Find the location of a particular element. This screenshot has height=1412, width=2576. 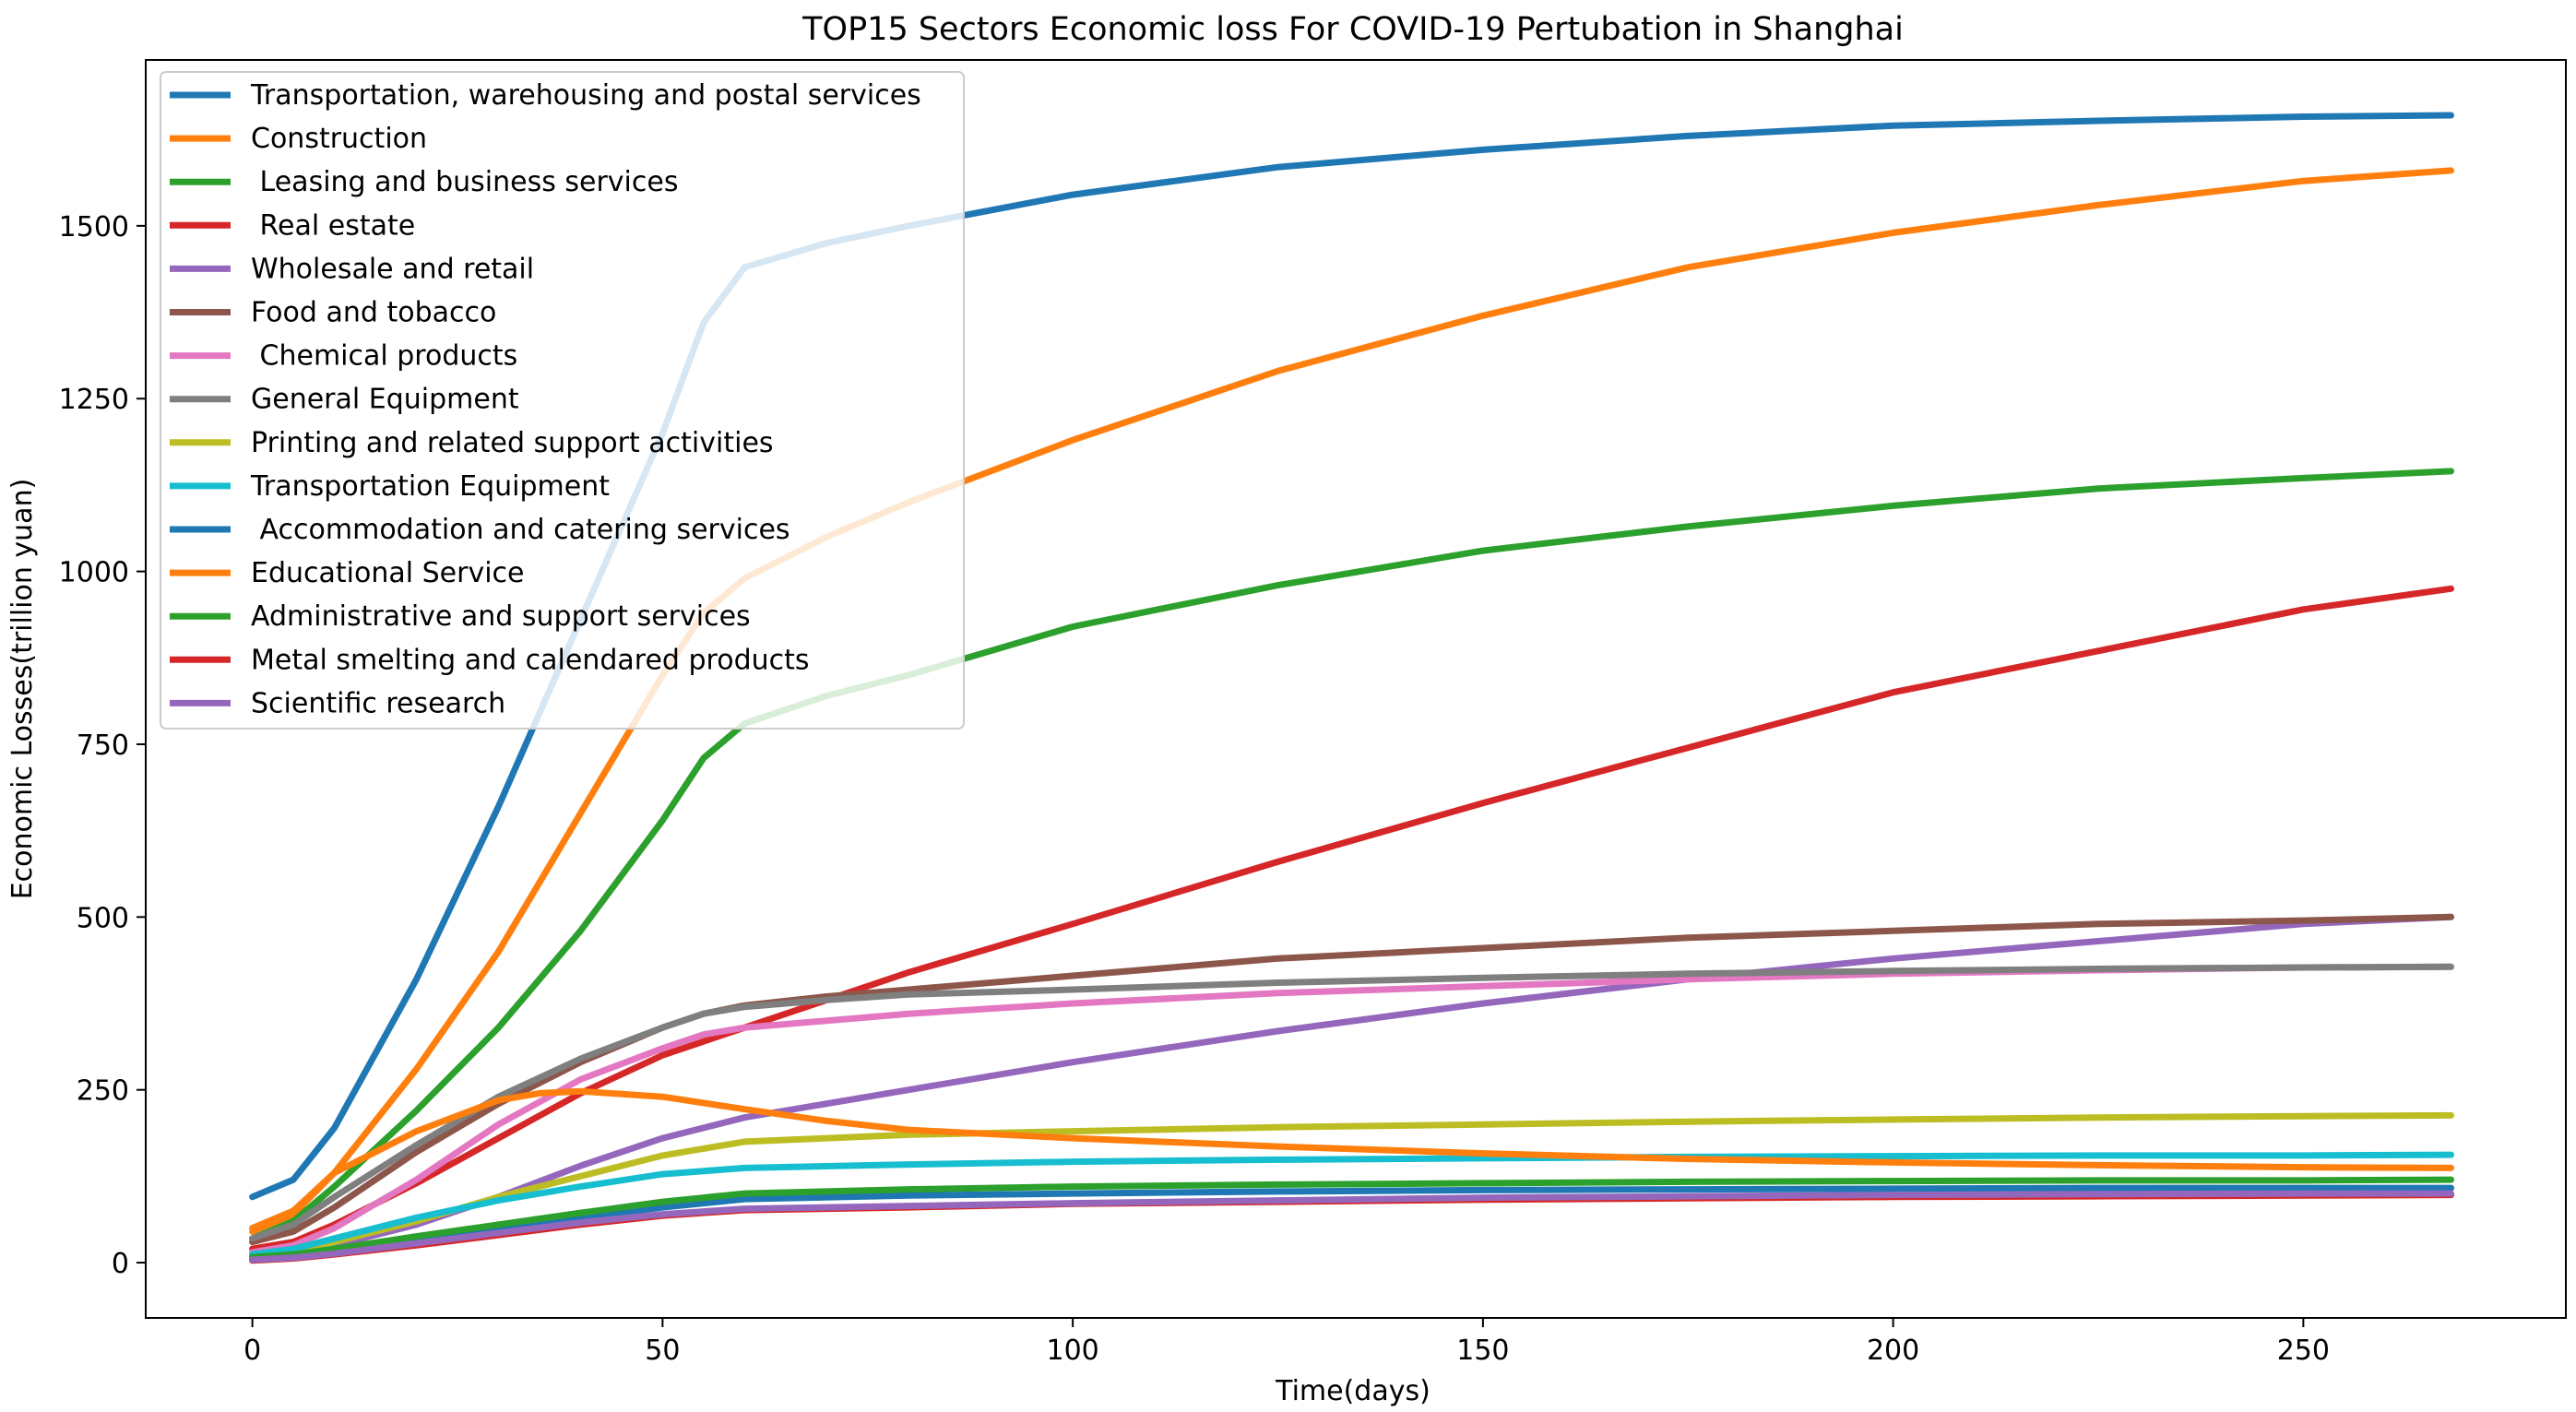

y-tick-label: 1000 is located at coordinates (94, 573).